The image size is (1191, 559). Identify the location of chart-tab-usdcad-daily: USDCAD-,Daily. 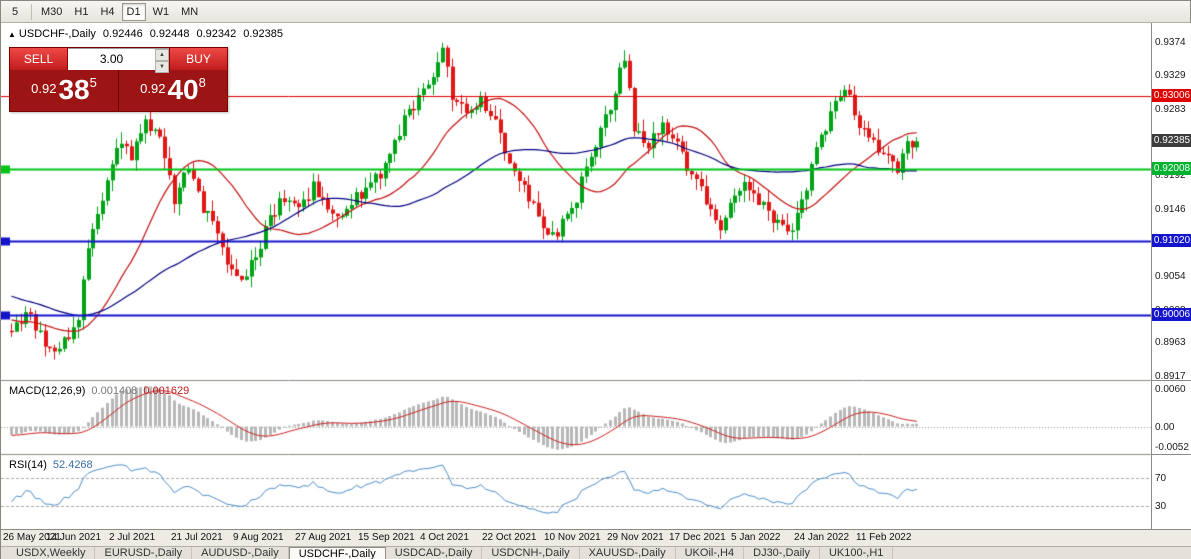
(434, 553).